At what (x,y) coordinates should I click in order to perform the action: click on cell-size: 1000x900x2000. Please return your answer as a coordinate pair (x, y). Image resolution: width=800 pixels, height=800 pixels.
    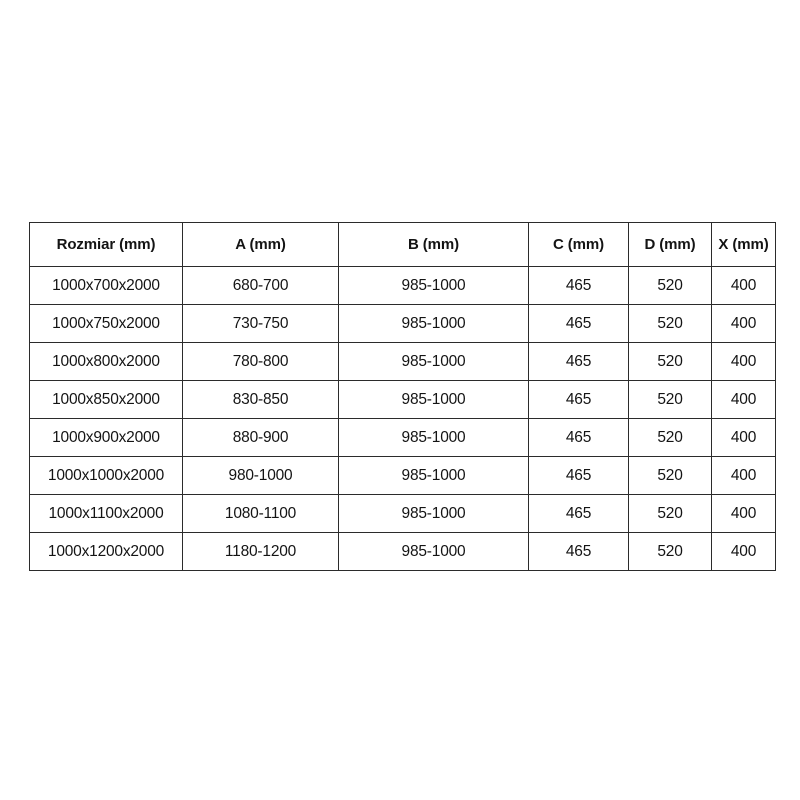
    Looking at the image, I should click on (106, 437).